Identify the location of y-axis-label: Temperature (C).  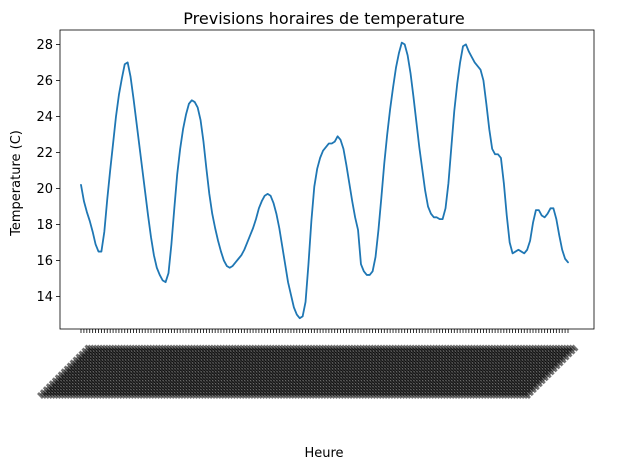
(16, 183).